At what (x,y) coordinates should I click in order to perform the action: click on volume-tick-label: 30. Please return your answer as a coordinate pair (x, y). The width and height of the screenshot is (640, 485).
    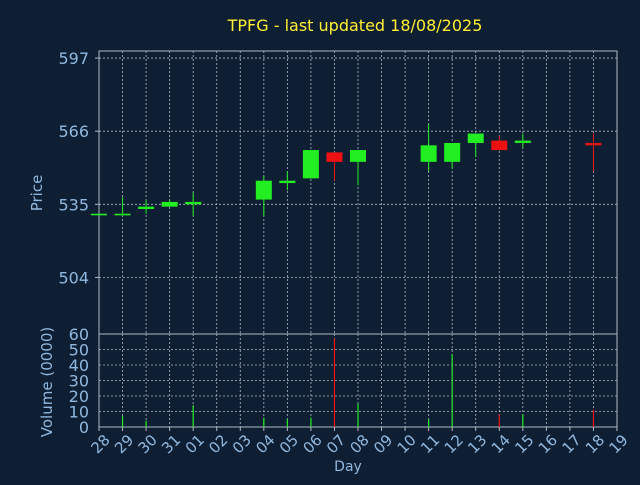
    Looking at the image, I should click on (79, 381).